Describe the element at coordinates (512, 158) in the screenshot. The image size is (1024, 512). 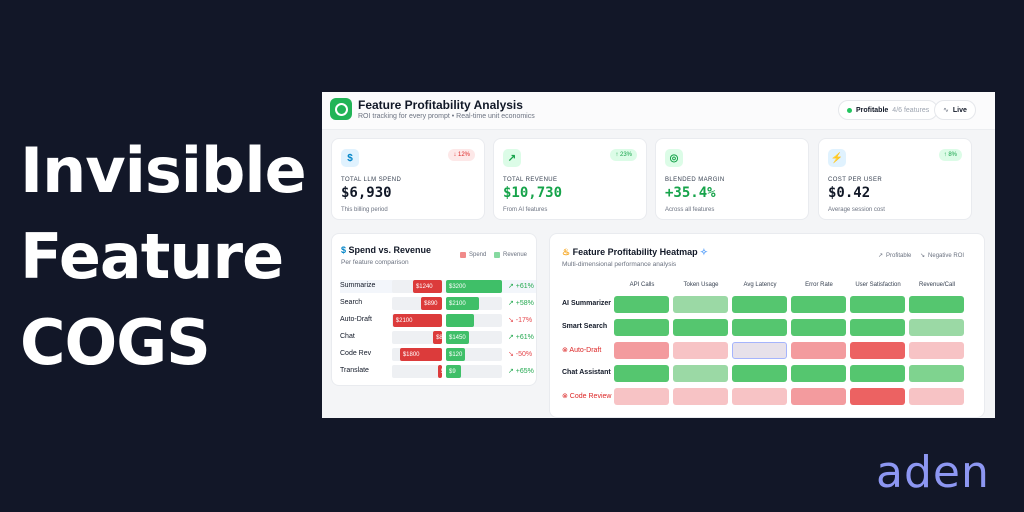
I see `trend-up-icon: ↗` at that location.